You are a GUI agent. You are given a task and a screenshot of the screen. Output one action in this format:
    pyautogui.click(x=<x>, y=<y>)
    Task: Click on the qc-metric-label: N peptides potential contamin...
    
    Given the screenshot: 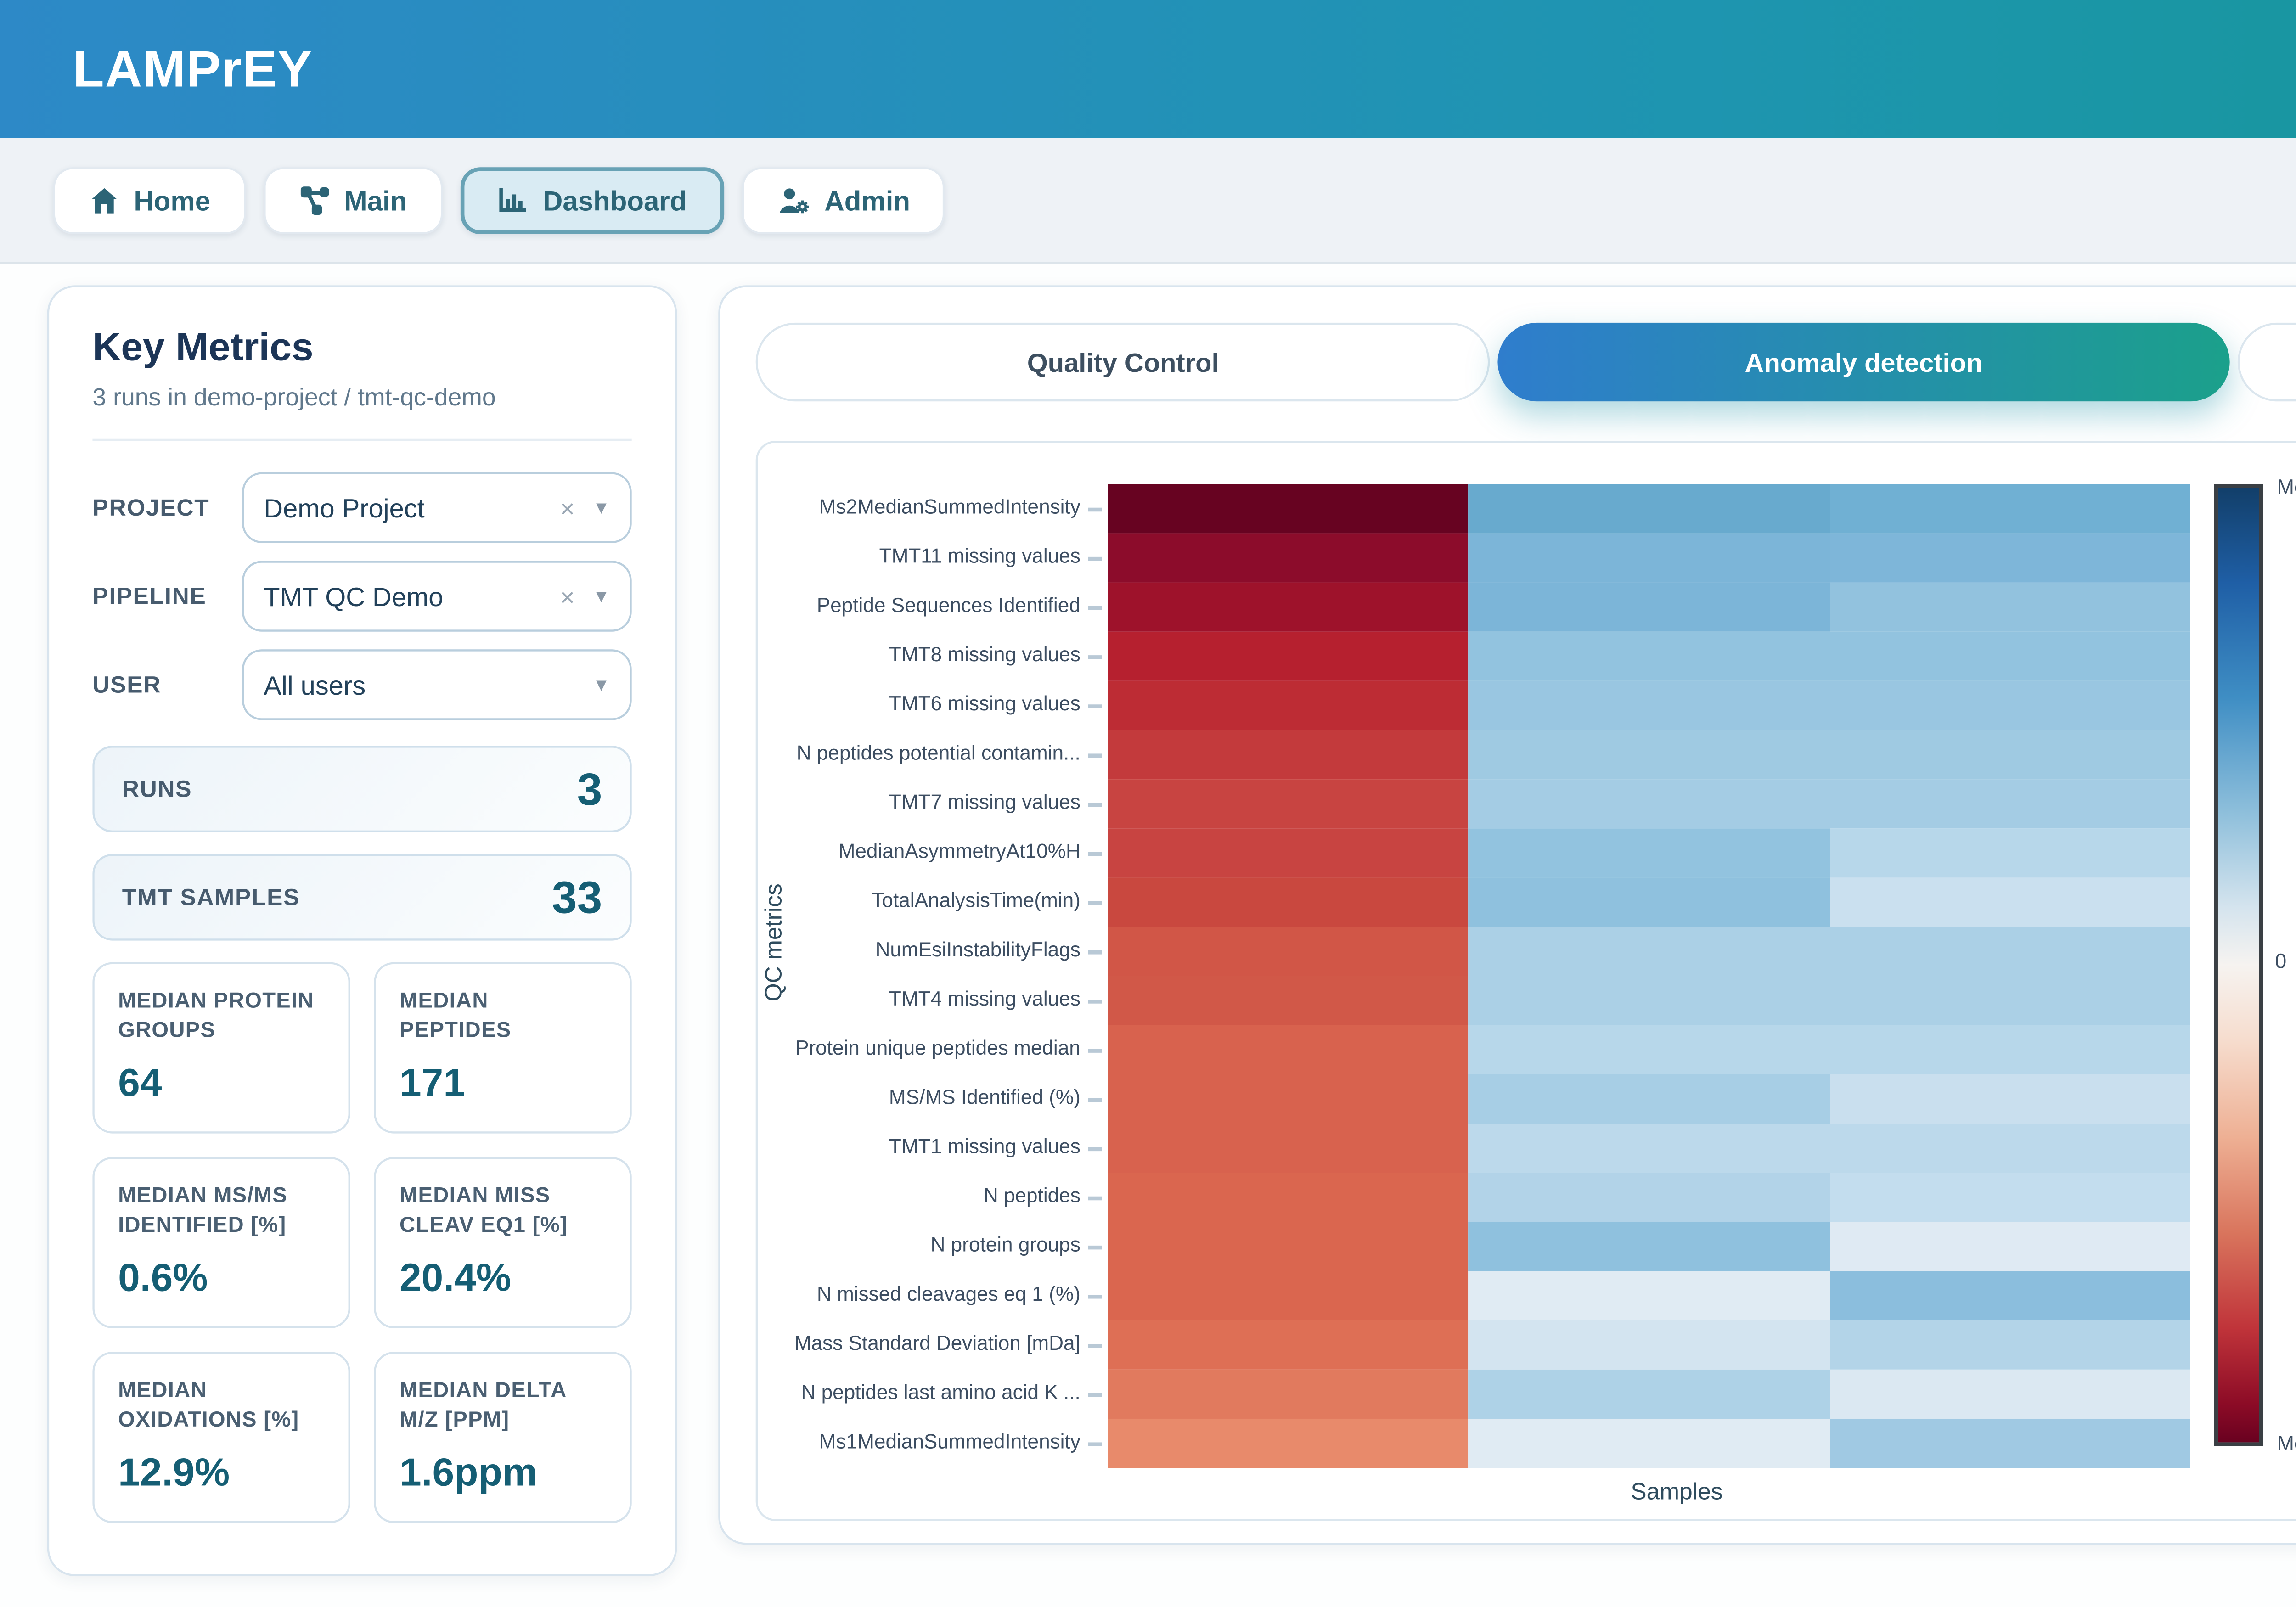 What is the action you would take?
    pyautogui.click(x=938, y=754)
    